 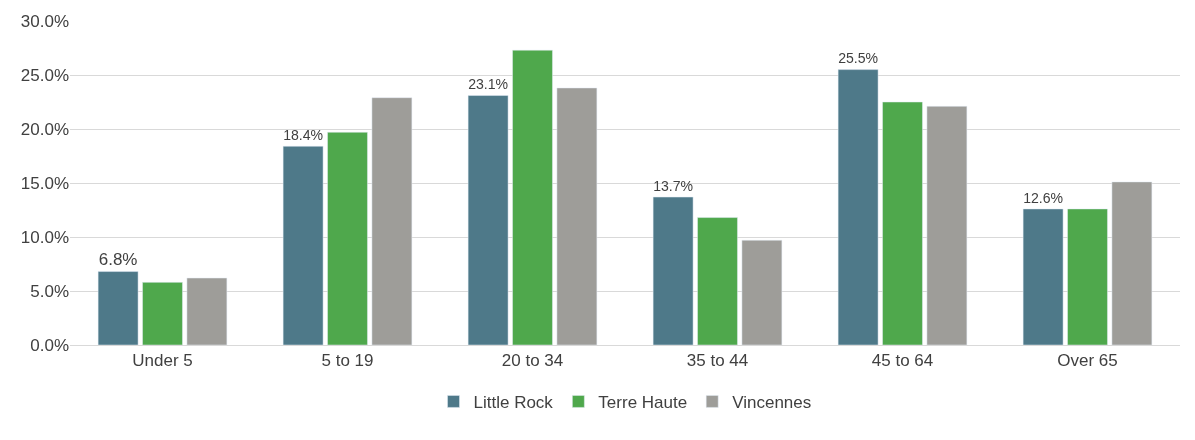 I want to click on legend-label: Little Rock, so click(x=513, y=403).